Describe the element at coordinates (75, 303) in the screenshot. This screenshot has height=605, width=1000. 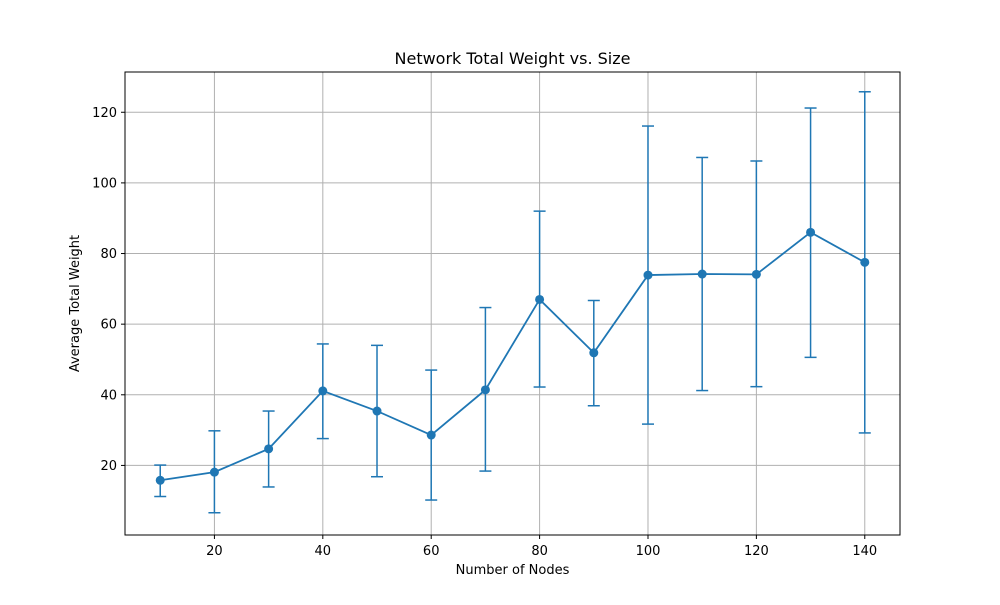
I see `y-axis-label: Average Total Weight` at that location.